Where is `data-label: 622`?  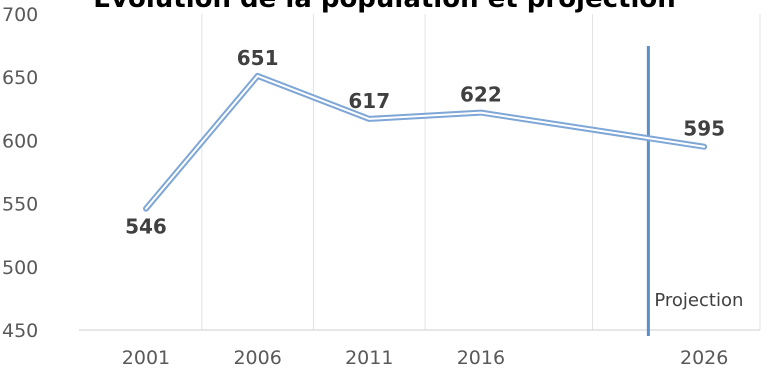 data-label: 622 is located at coordinates (481, 95).